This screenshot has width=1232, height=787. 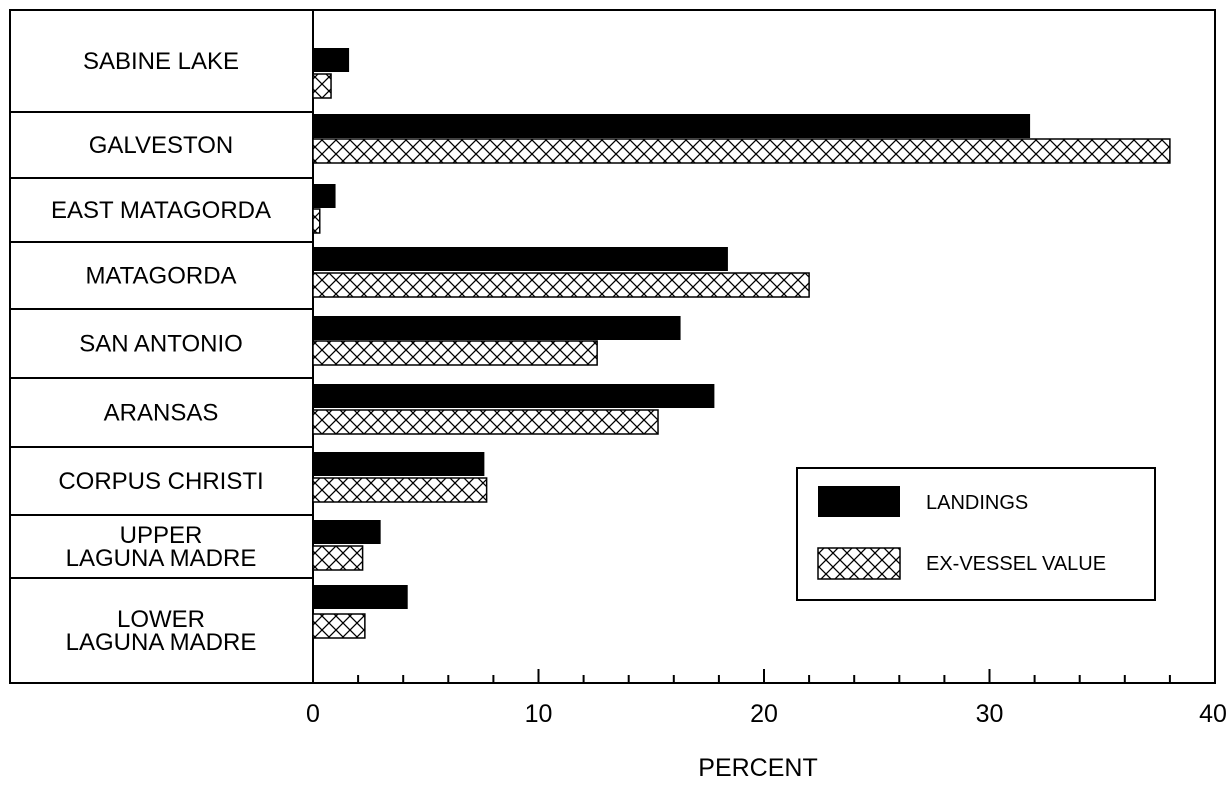 What do you see at coordinates (313, 714) in the screenshot?
I see `x-tick-label: 0` at bounding box center [313, 714].